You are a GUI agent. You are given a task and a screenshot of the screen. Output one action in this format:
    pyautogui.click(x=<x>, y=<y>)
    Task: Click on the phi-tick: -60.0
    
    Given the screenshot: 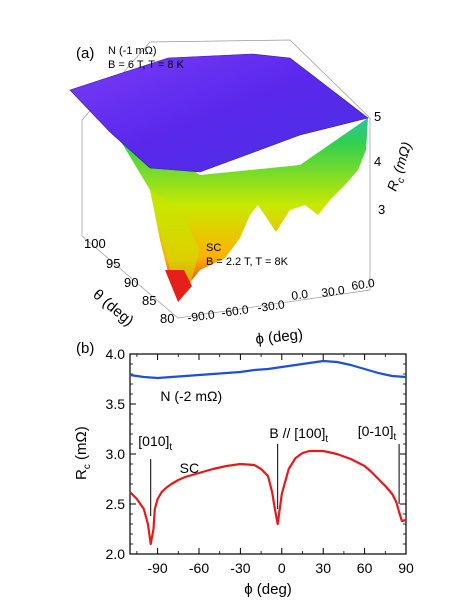 What is the action you would take?
    pyautogui.click(x=234, y=311)
    